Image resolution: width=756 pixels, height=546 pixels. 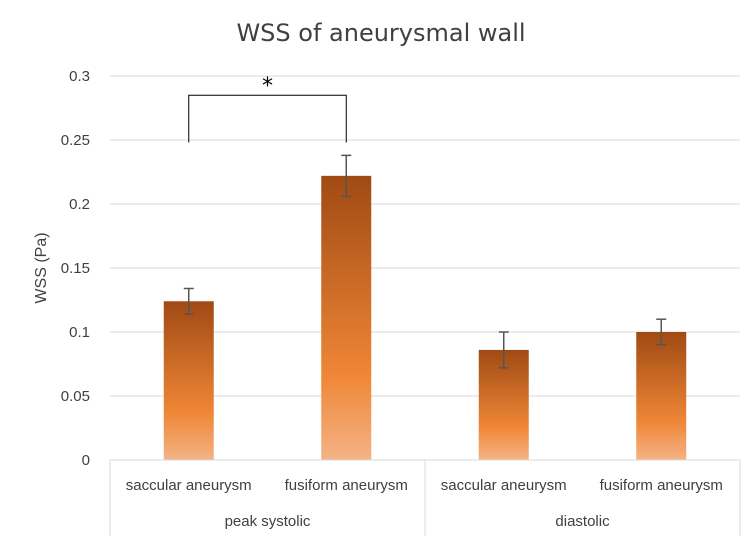 What do you see at coordinates (380, 33) in the screenshot?
I see `chart-title: WSS of aneurysmal wall` at bounding box center [380, 33].